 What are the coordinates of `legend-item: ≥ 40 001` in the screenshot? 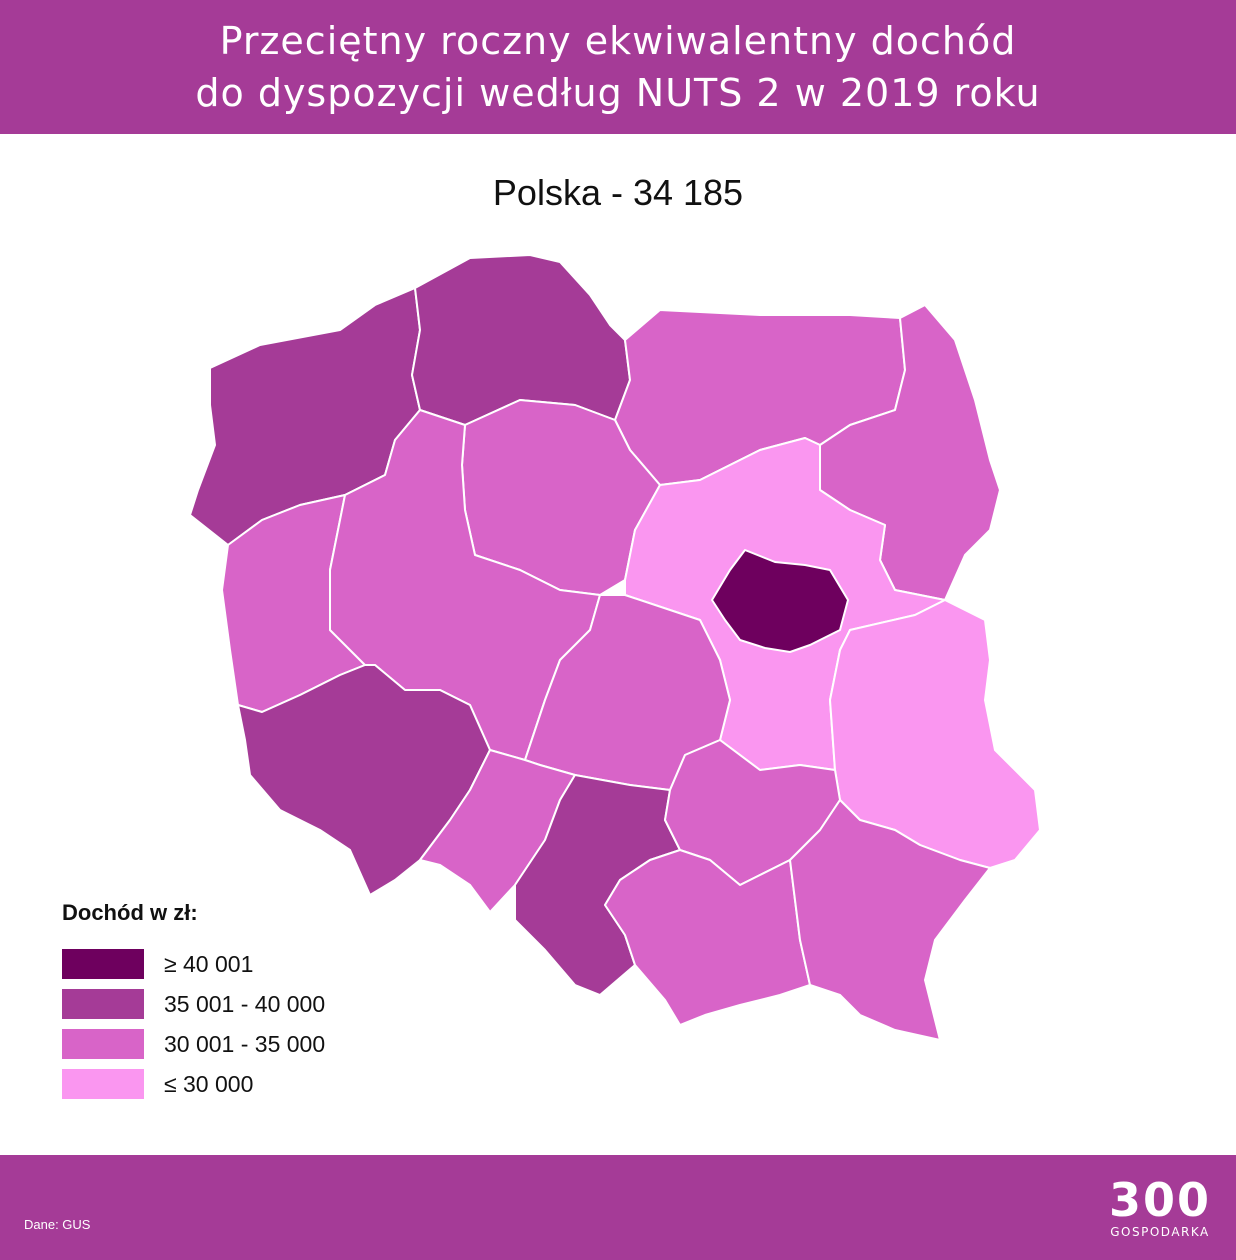 It's located at (193, 964).